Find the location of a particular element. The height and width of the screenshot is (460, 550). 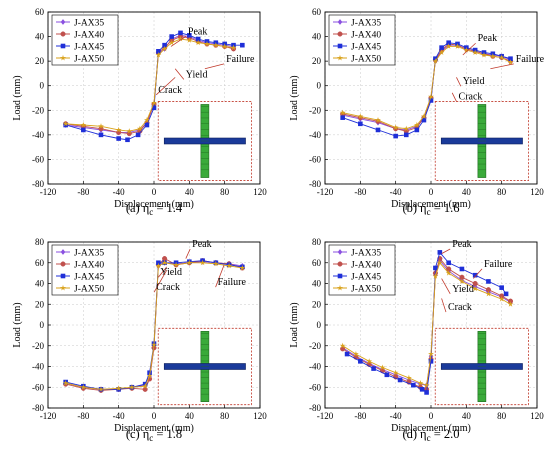

annotation-label: Peak is located at coordinates (201, 244).